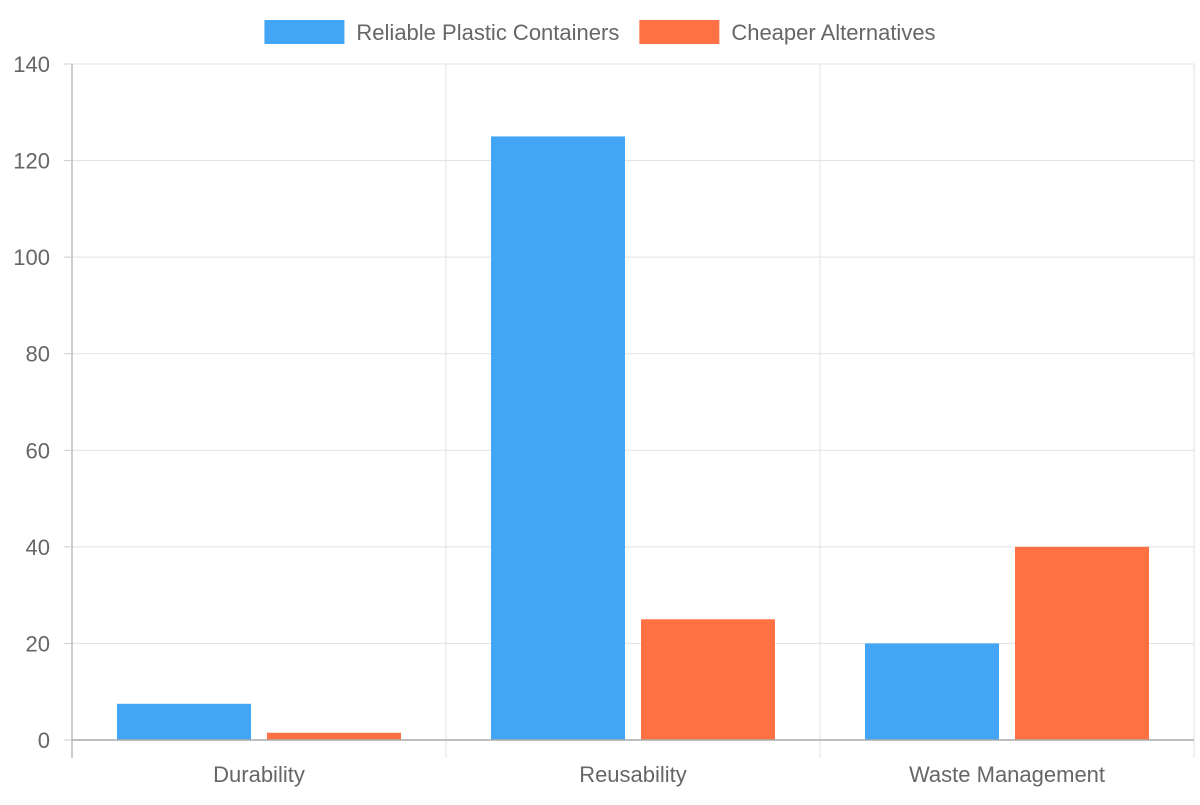 This screenshot has width=1200, height=805. What do you see at coordinates (38, 547) in the screenshot?
I see `y-tick-label: 40` at bounding box center [38, 547].